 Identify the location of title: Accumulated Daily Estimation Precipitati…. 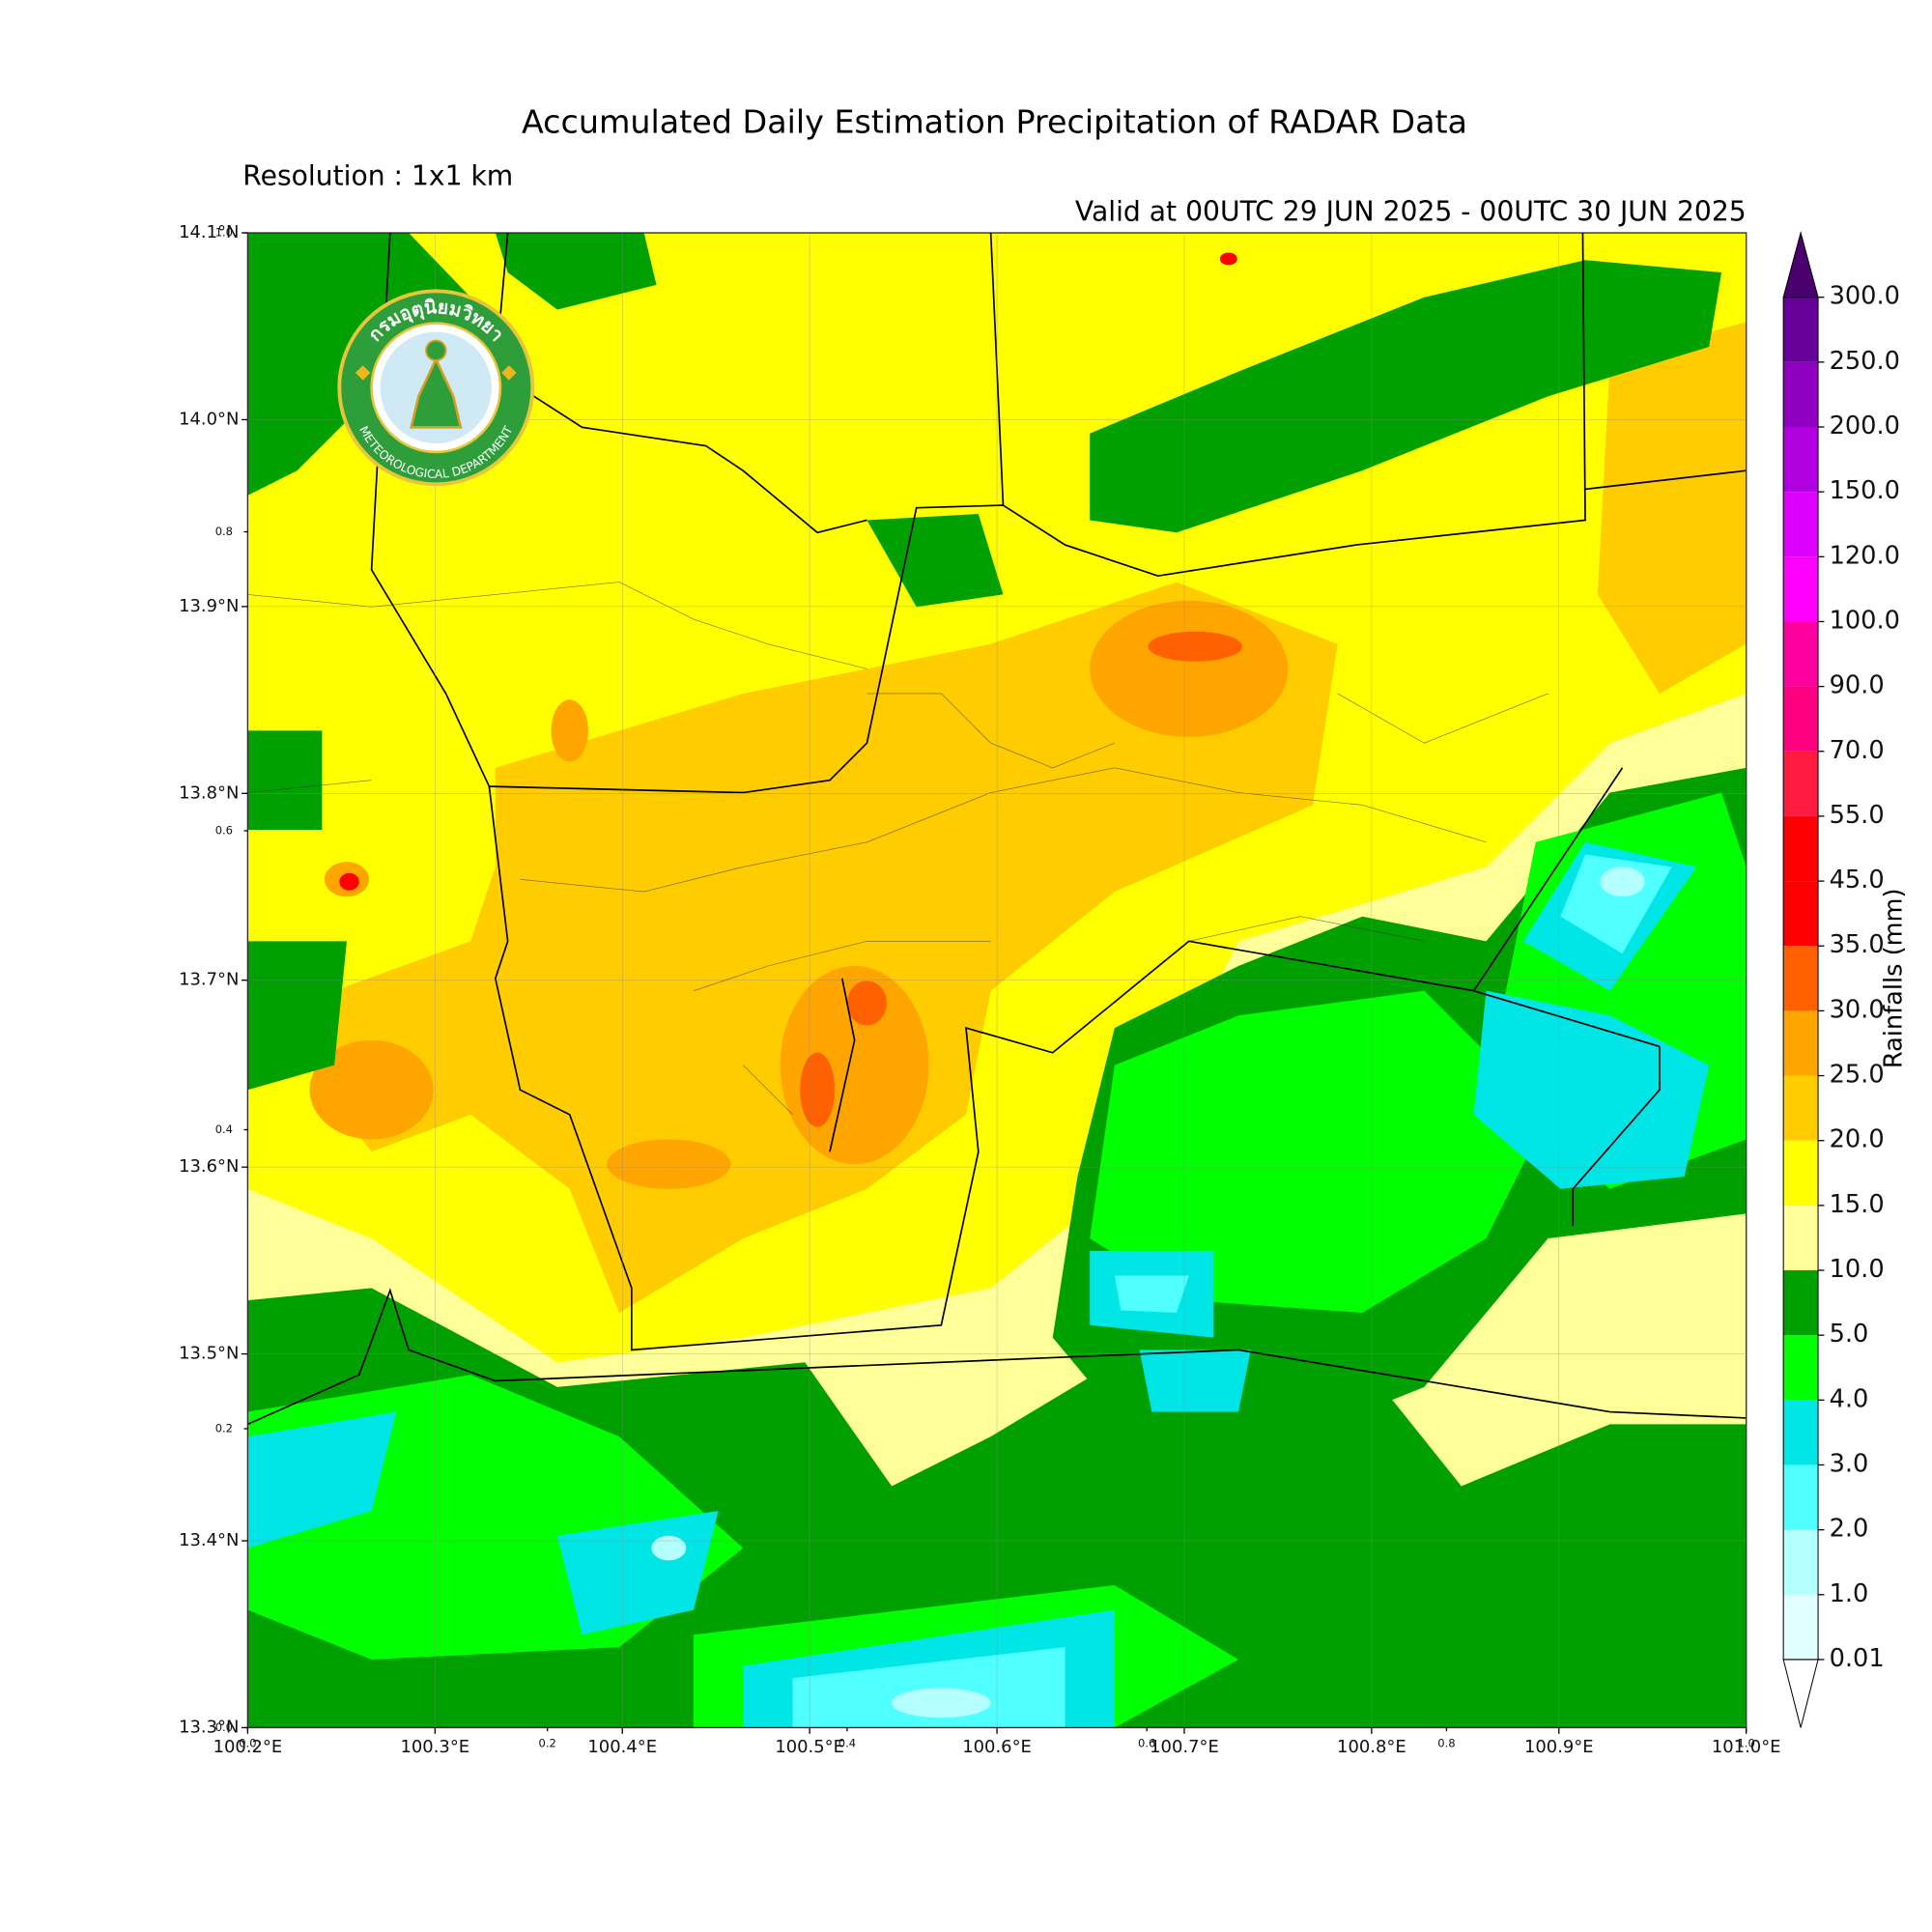
(995, 122).